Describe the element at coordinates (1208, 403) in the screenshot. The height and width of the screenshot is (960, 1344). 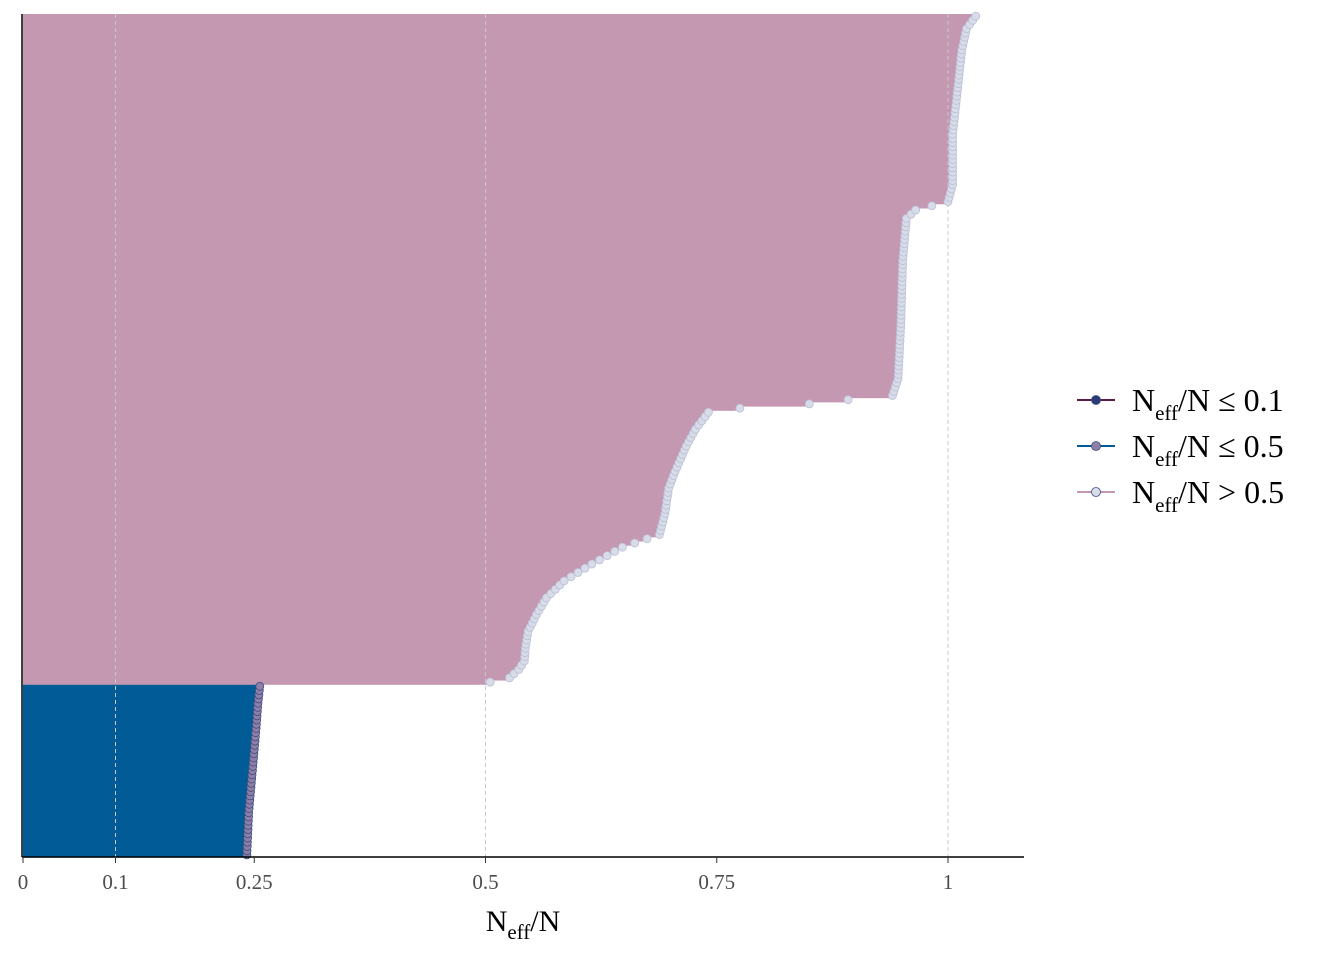
I see `legend-label: Neff/N ≤ 0.1` at that location.